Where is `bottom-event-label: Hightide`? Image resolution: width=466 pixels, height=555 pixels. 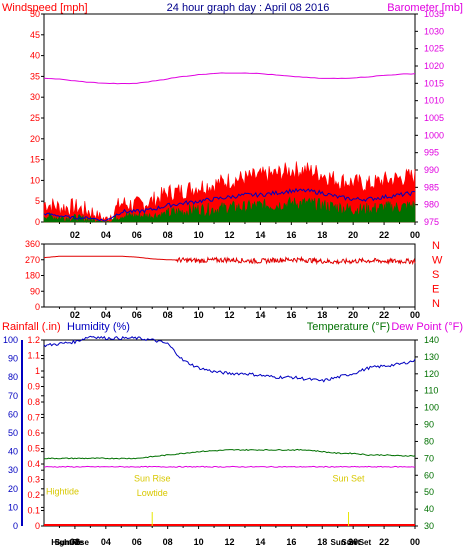
bottom-event-label: Hightide is located at coordinates (67, 542).